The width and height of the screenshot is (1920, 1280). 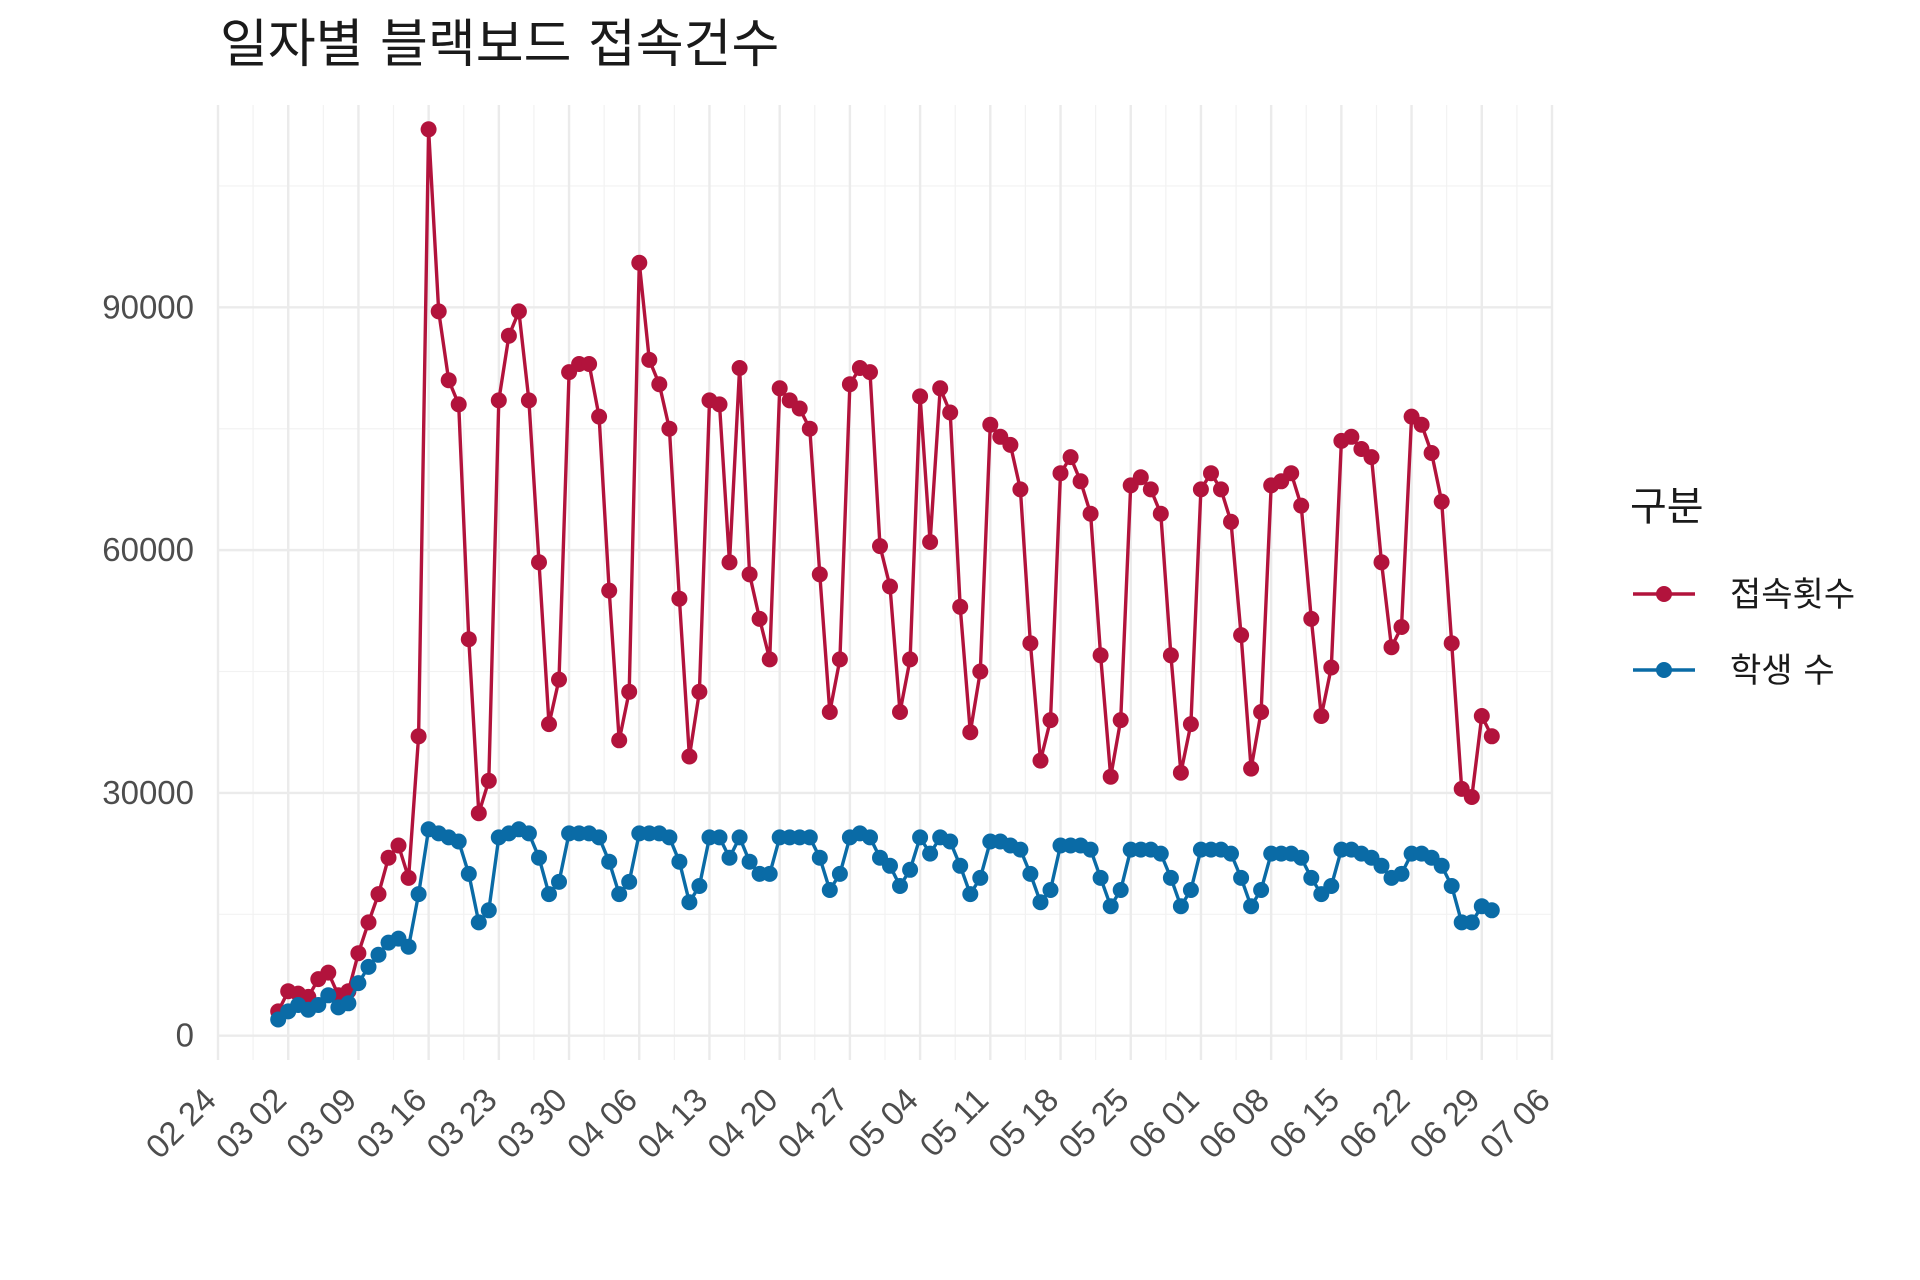 I want to click on x-tick-label: 03 09, so click(x=321, y=1123).